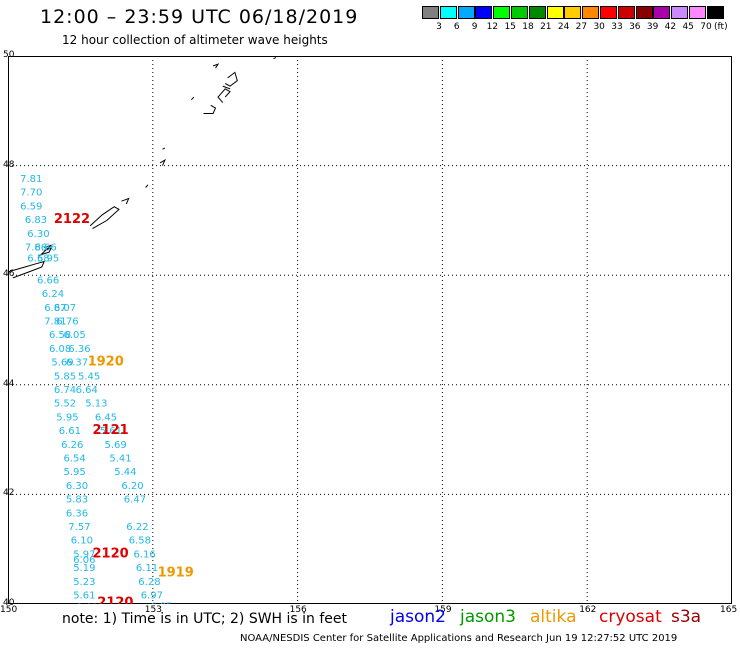 This screenshot has width=740, height=650. Describe the element at coordinates (87, 390) in the screenshot. I see `swh-value-label: 6.64` at that location.